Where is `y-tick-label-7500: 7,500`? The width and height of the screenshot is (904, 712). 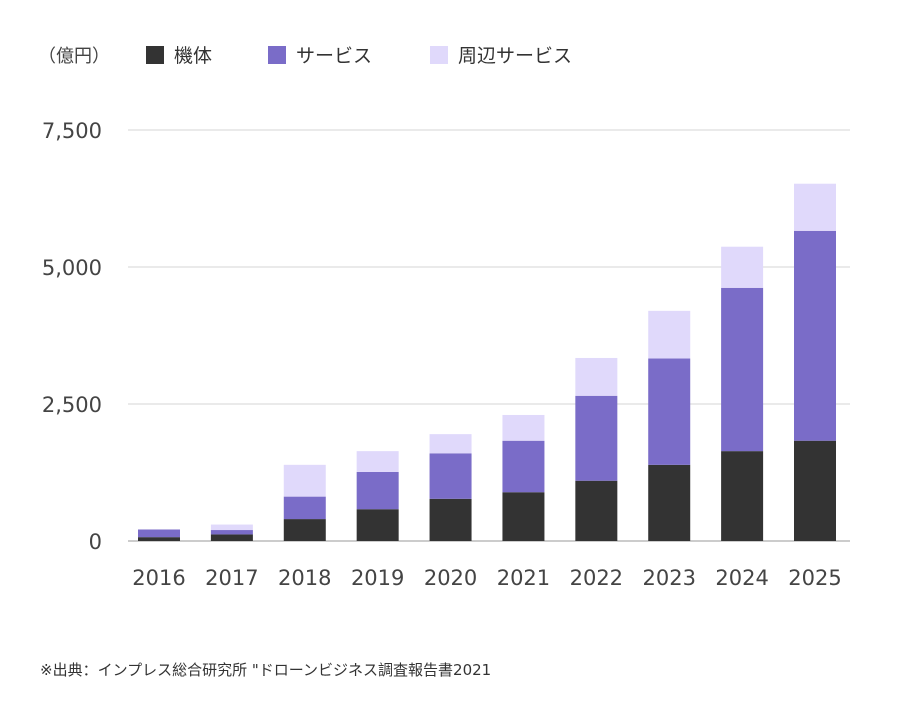
y-tick-label-7500: 7,500 is located at coordinates (72, 131).